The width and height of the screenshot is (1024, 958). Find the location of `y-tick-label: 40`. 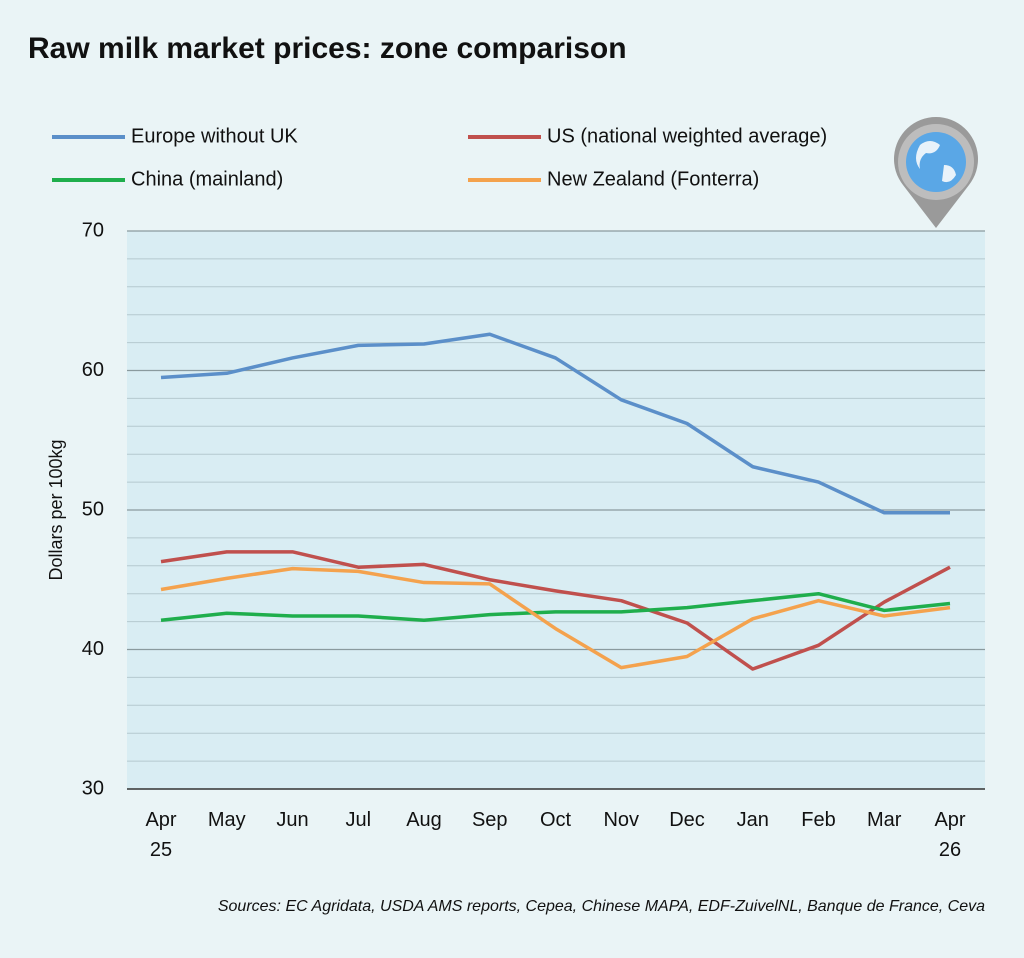

y-tick-label: 40 is located at coordinates (93, 649).